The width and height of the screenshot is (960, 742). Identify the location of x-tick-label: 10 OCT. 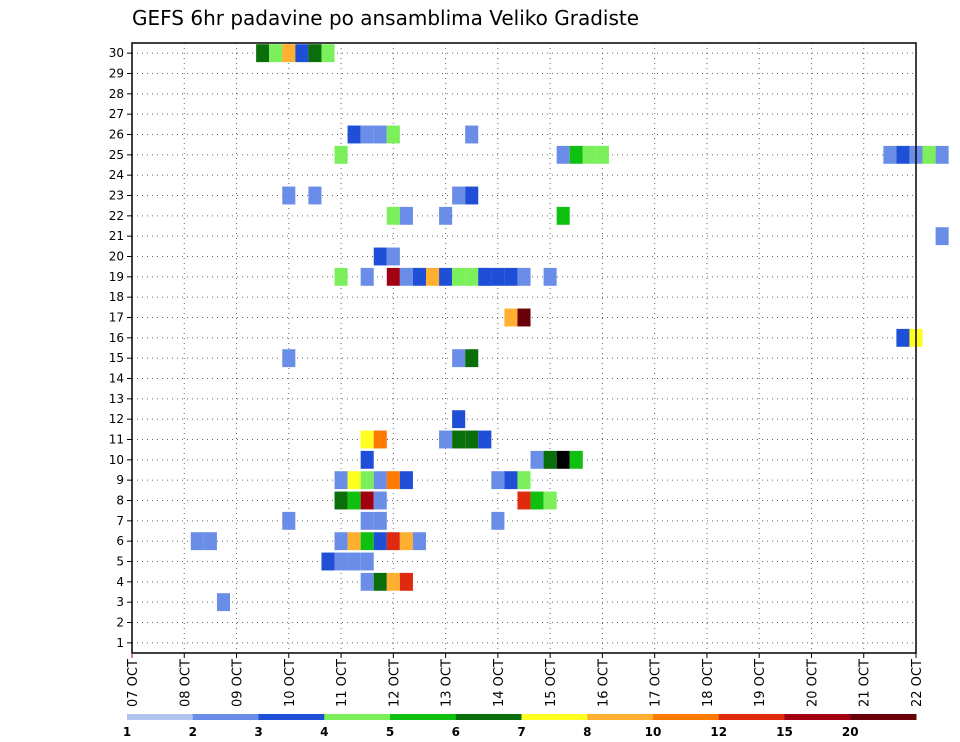
(290, 683).